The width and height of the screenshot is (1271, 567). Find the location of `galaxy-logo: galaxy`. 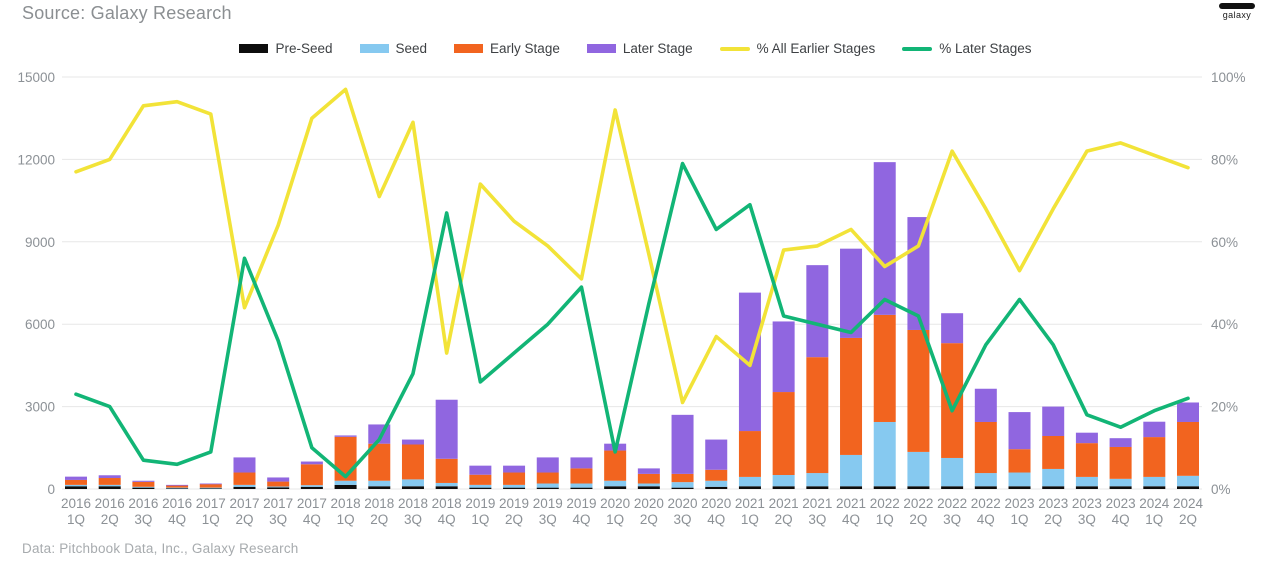

galaxy-logo: galaxy is located at coordinates (1237, 11).